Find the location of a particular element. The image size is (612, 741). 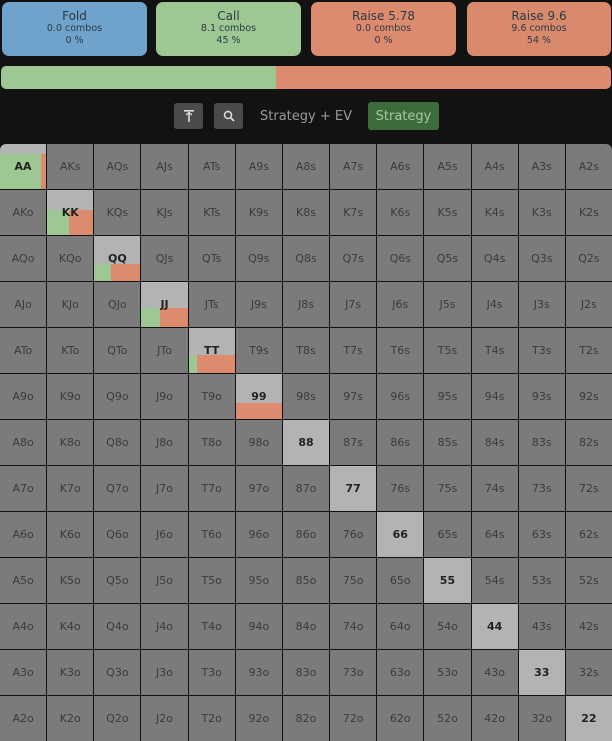

hand-cell-T4s: T4s is located at coordinates (494, 350).